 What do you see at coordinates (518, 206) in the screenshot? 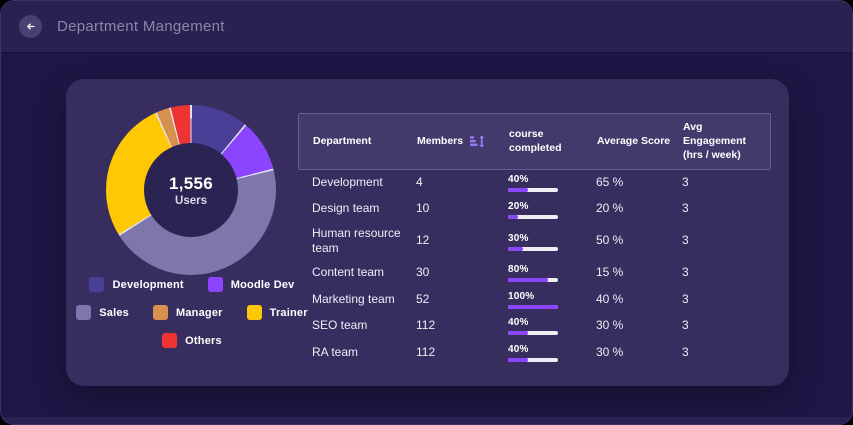
I see `progress-label: 20%` at bounding box center [518, 206].